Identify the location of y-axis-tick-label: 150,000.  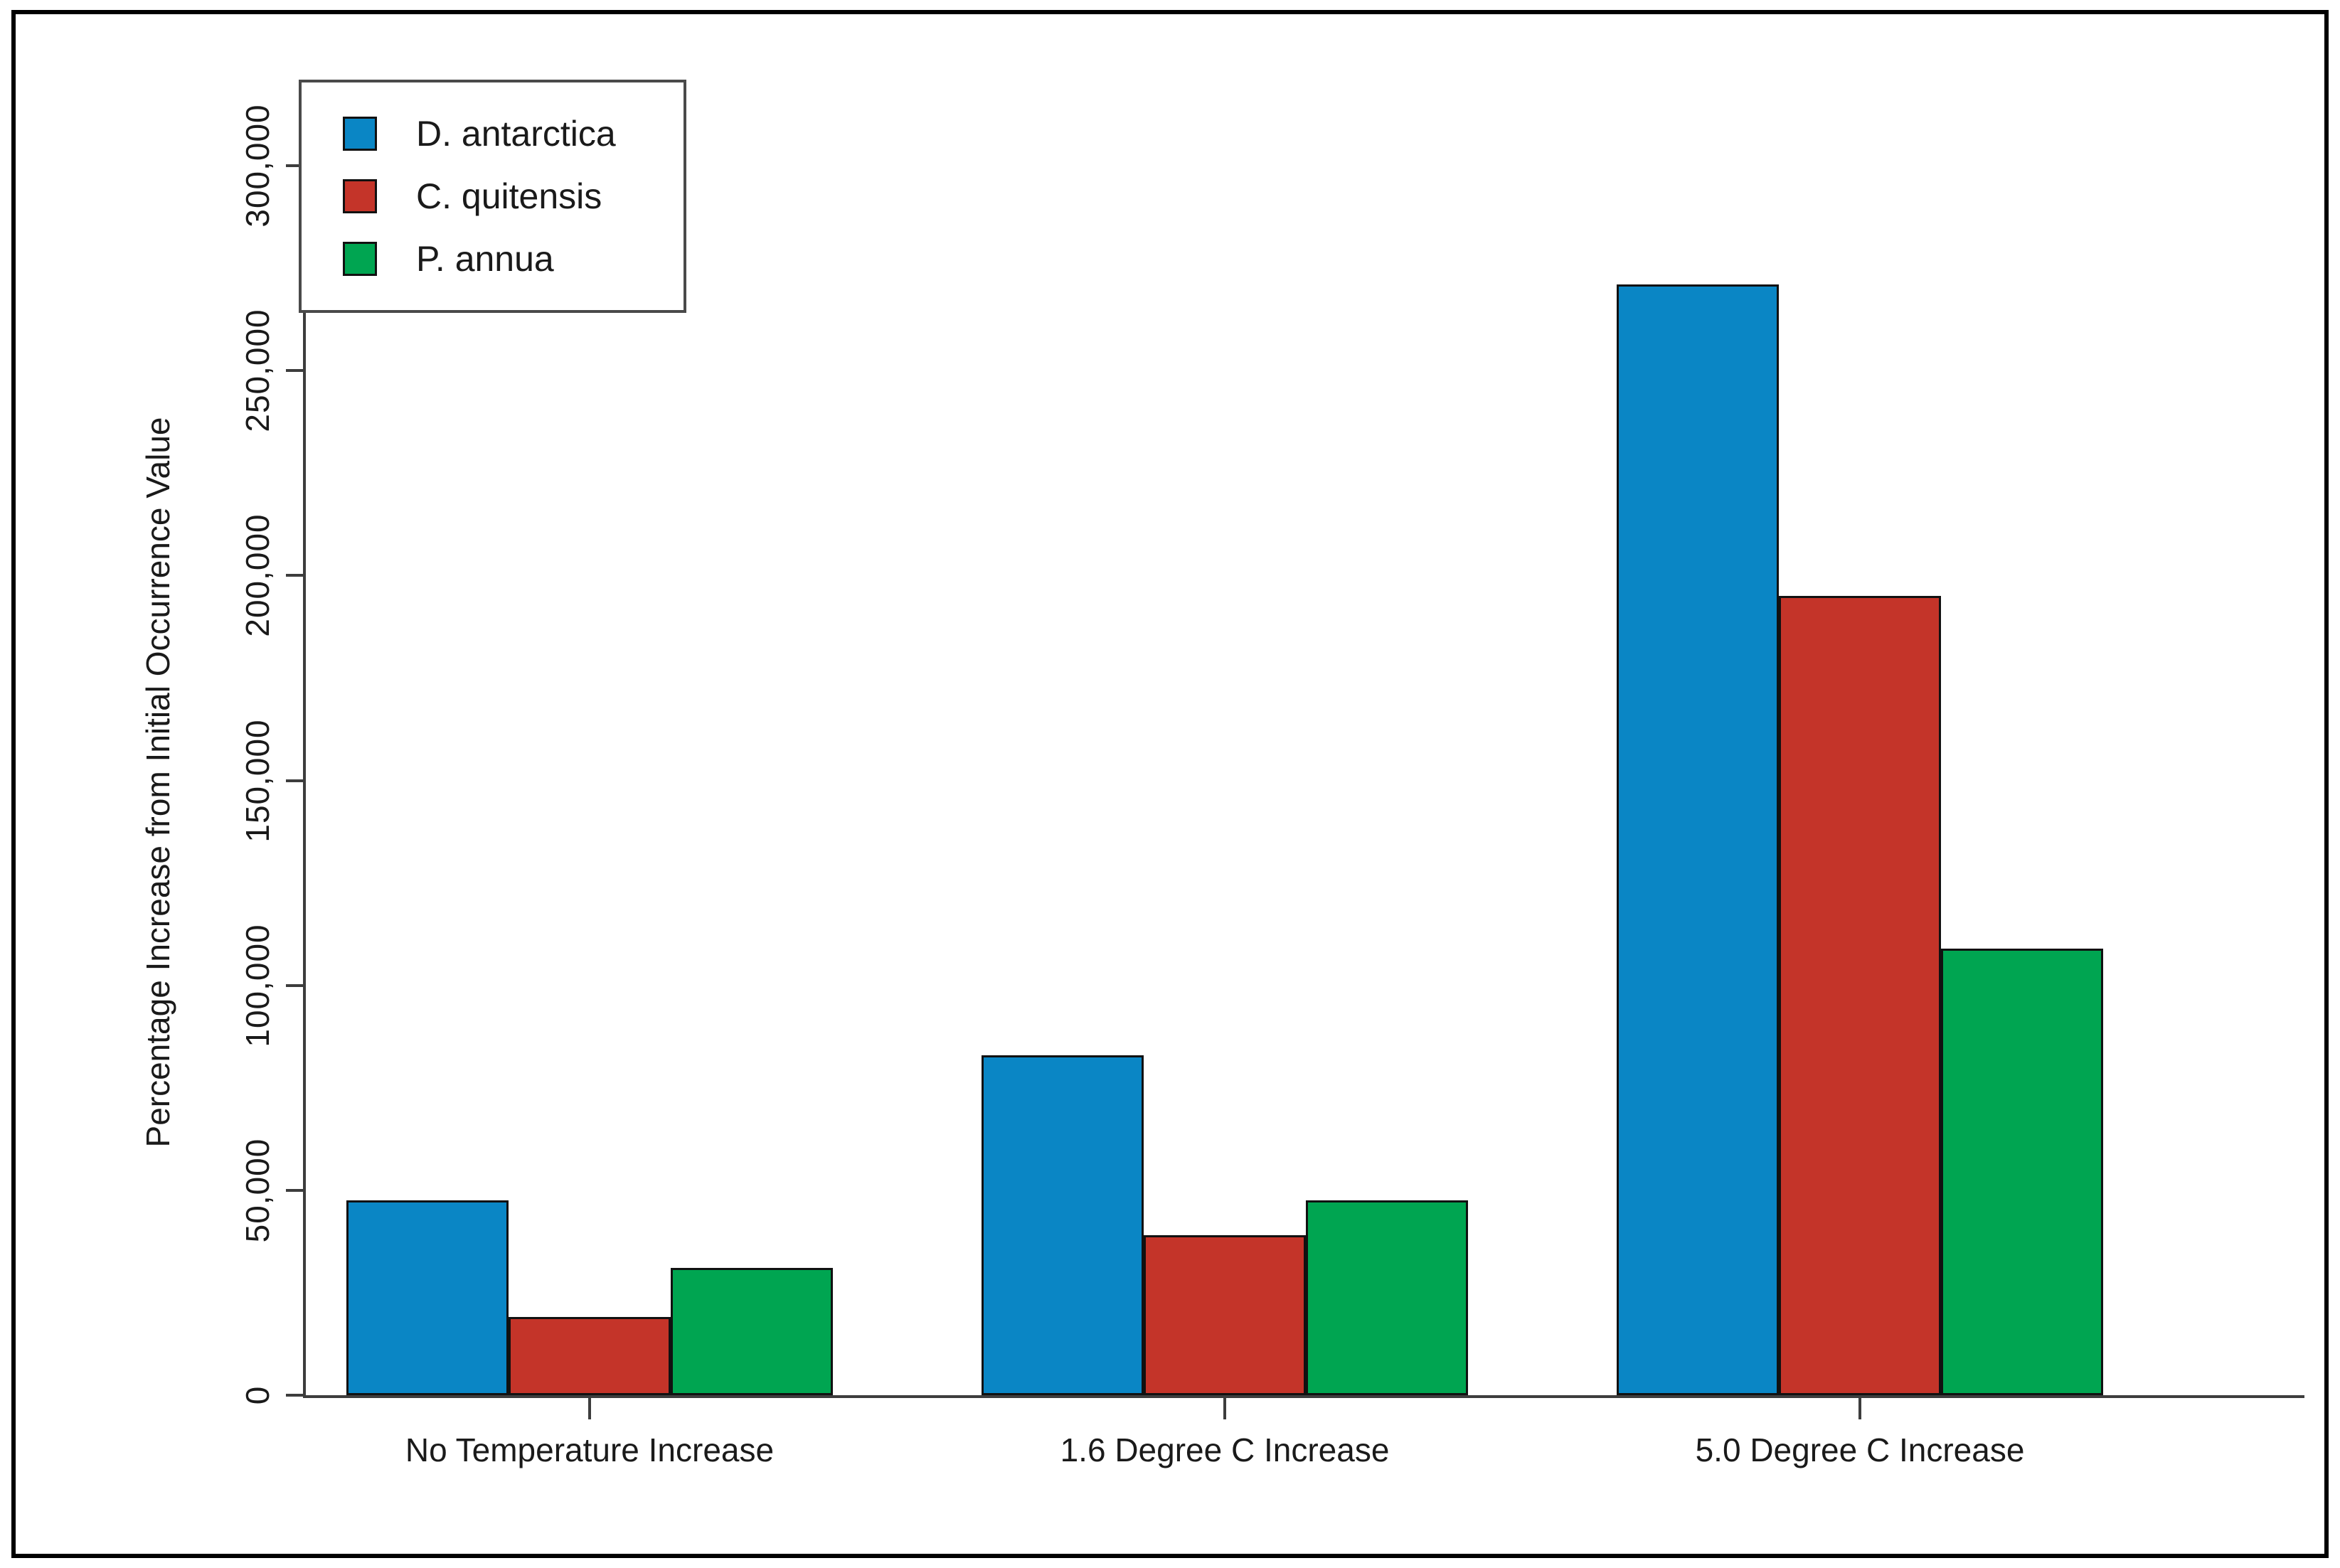
(257, 781).